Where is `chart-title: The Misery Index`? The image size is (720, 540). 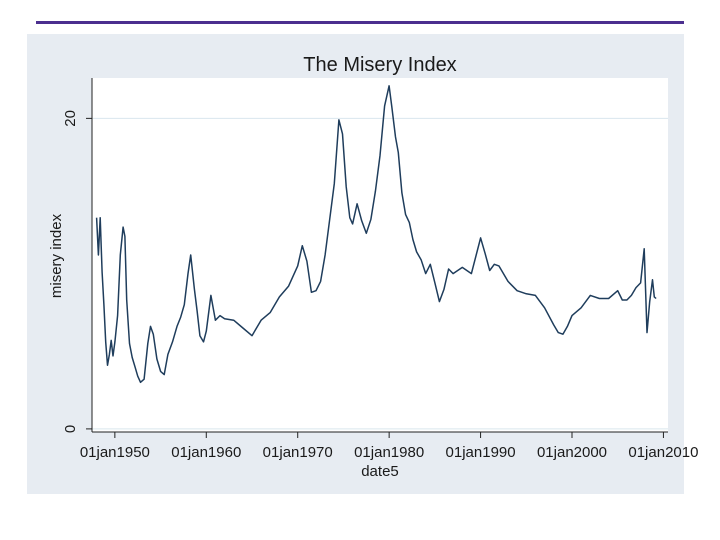
chart-title: The Misery Index is located at coordinates (379, 65).